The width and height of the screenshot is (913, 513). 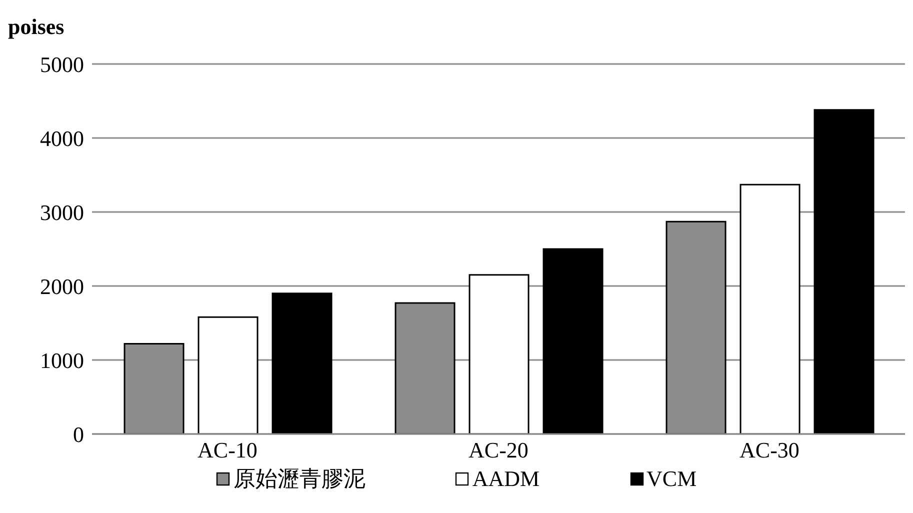 I want to click on legend-label: VCM, so click(x=671, y=479).